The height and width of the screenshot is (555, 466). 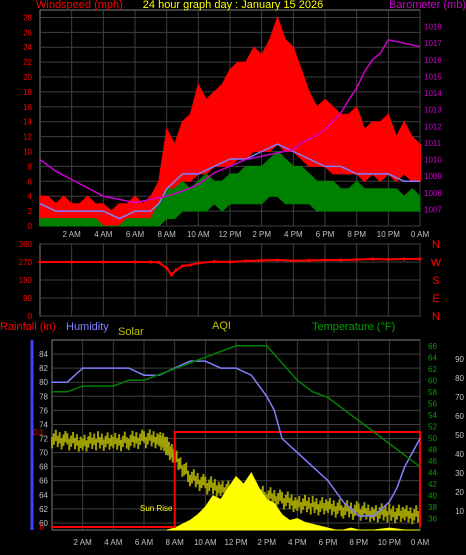 I want to click on windspeed-tick-label: 2, so click(x=30, y=211).